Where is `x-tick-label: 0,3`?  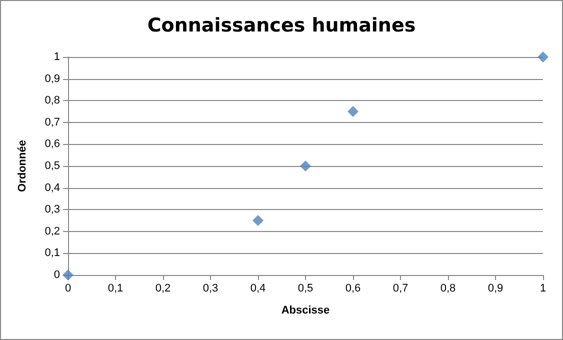 x-tick-label: 0,3 is located at coordinates (210, 288).